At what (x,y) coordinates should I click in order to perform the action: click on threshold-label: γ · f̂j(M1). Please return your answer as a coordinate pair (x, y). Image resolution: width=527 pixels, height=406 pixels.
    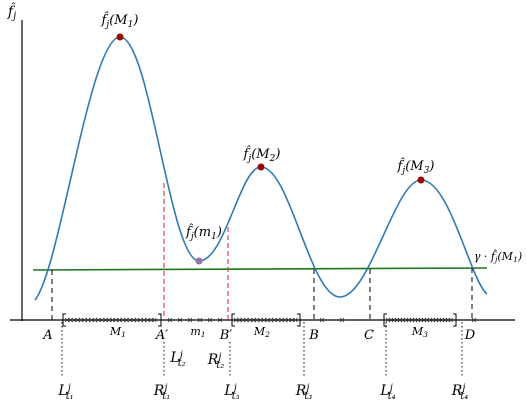
    Looking at the image, I should click on (498, 257).